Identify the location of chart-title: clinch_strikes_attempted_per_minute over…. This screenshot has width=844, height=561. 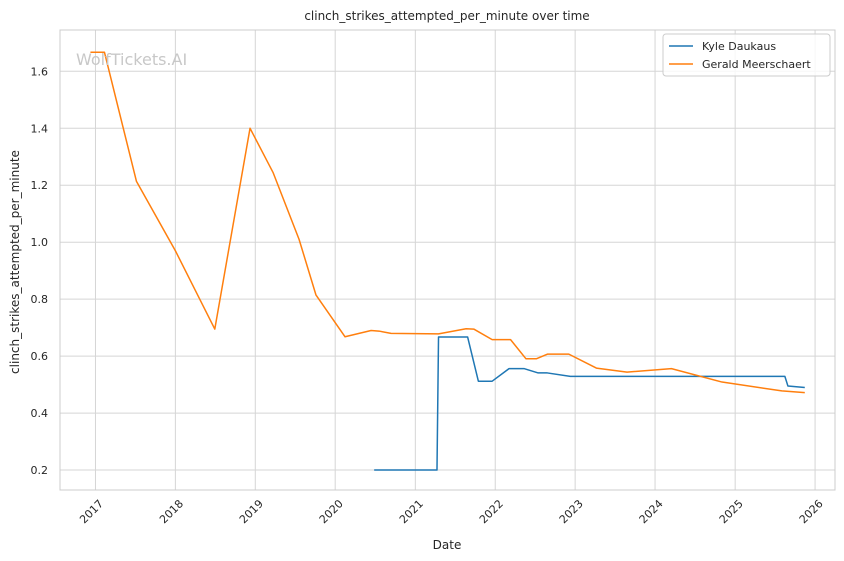
(446, 16).